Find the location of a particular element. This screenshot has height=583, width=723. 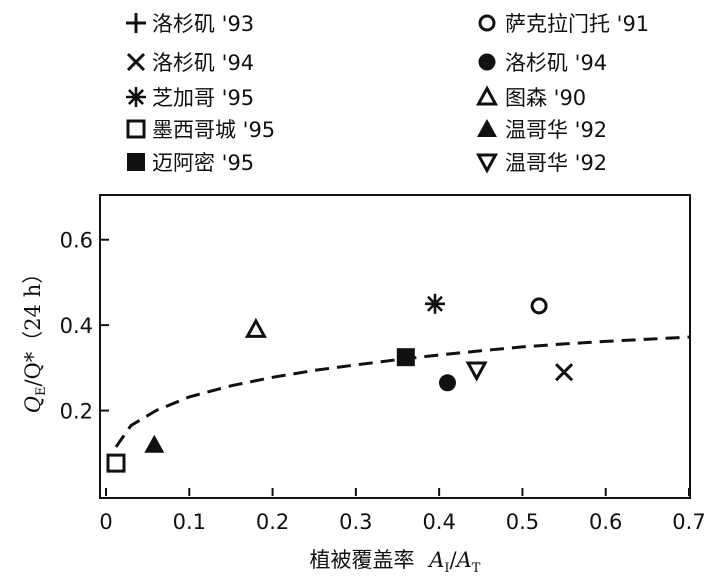

y-tick-label: 0.2 is located at coordinates (76, 412).